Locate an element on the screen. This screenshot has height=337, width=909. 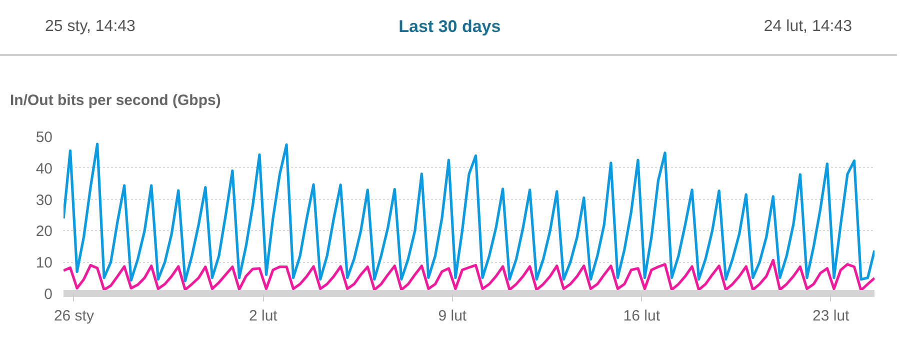
y-axis-title: In/Out bits per second (Gbps) is located at coordinates (115, 101).